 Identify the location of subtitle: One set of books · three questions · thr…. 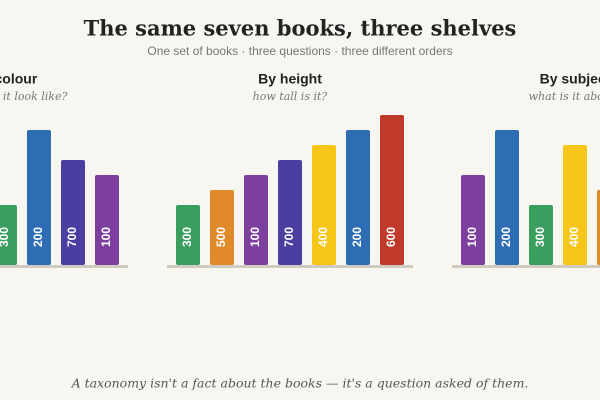
(299, 51).